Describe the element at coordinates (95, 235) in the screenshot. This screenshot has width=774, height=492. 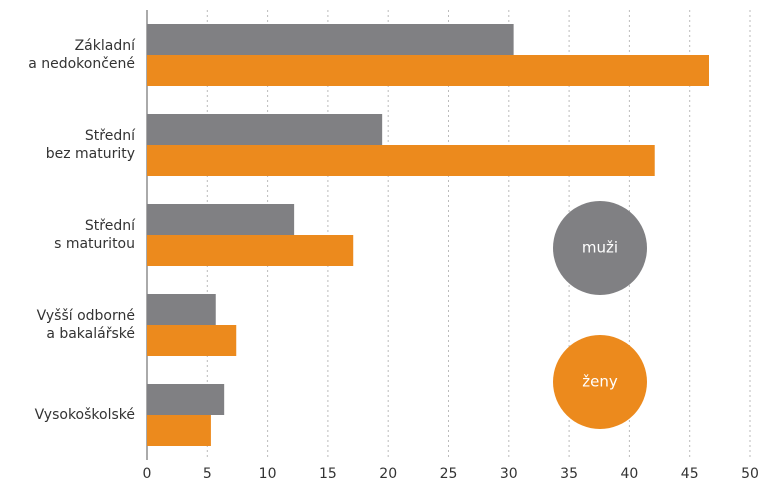
I see `y-tick-label: Střední s maturitou` at that location.